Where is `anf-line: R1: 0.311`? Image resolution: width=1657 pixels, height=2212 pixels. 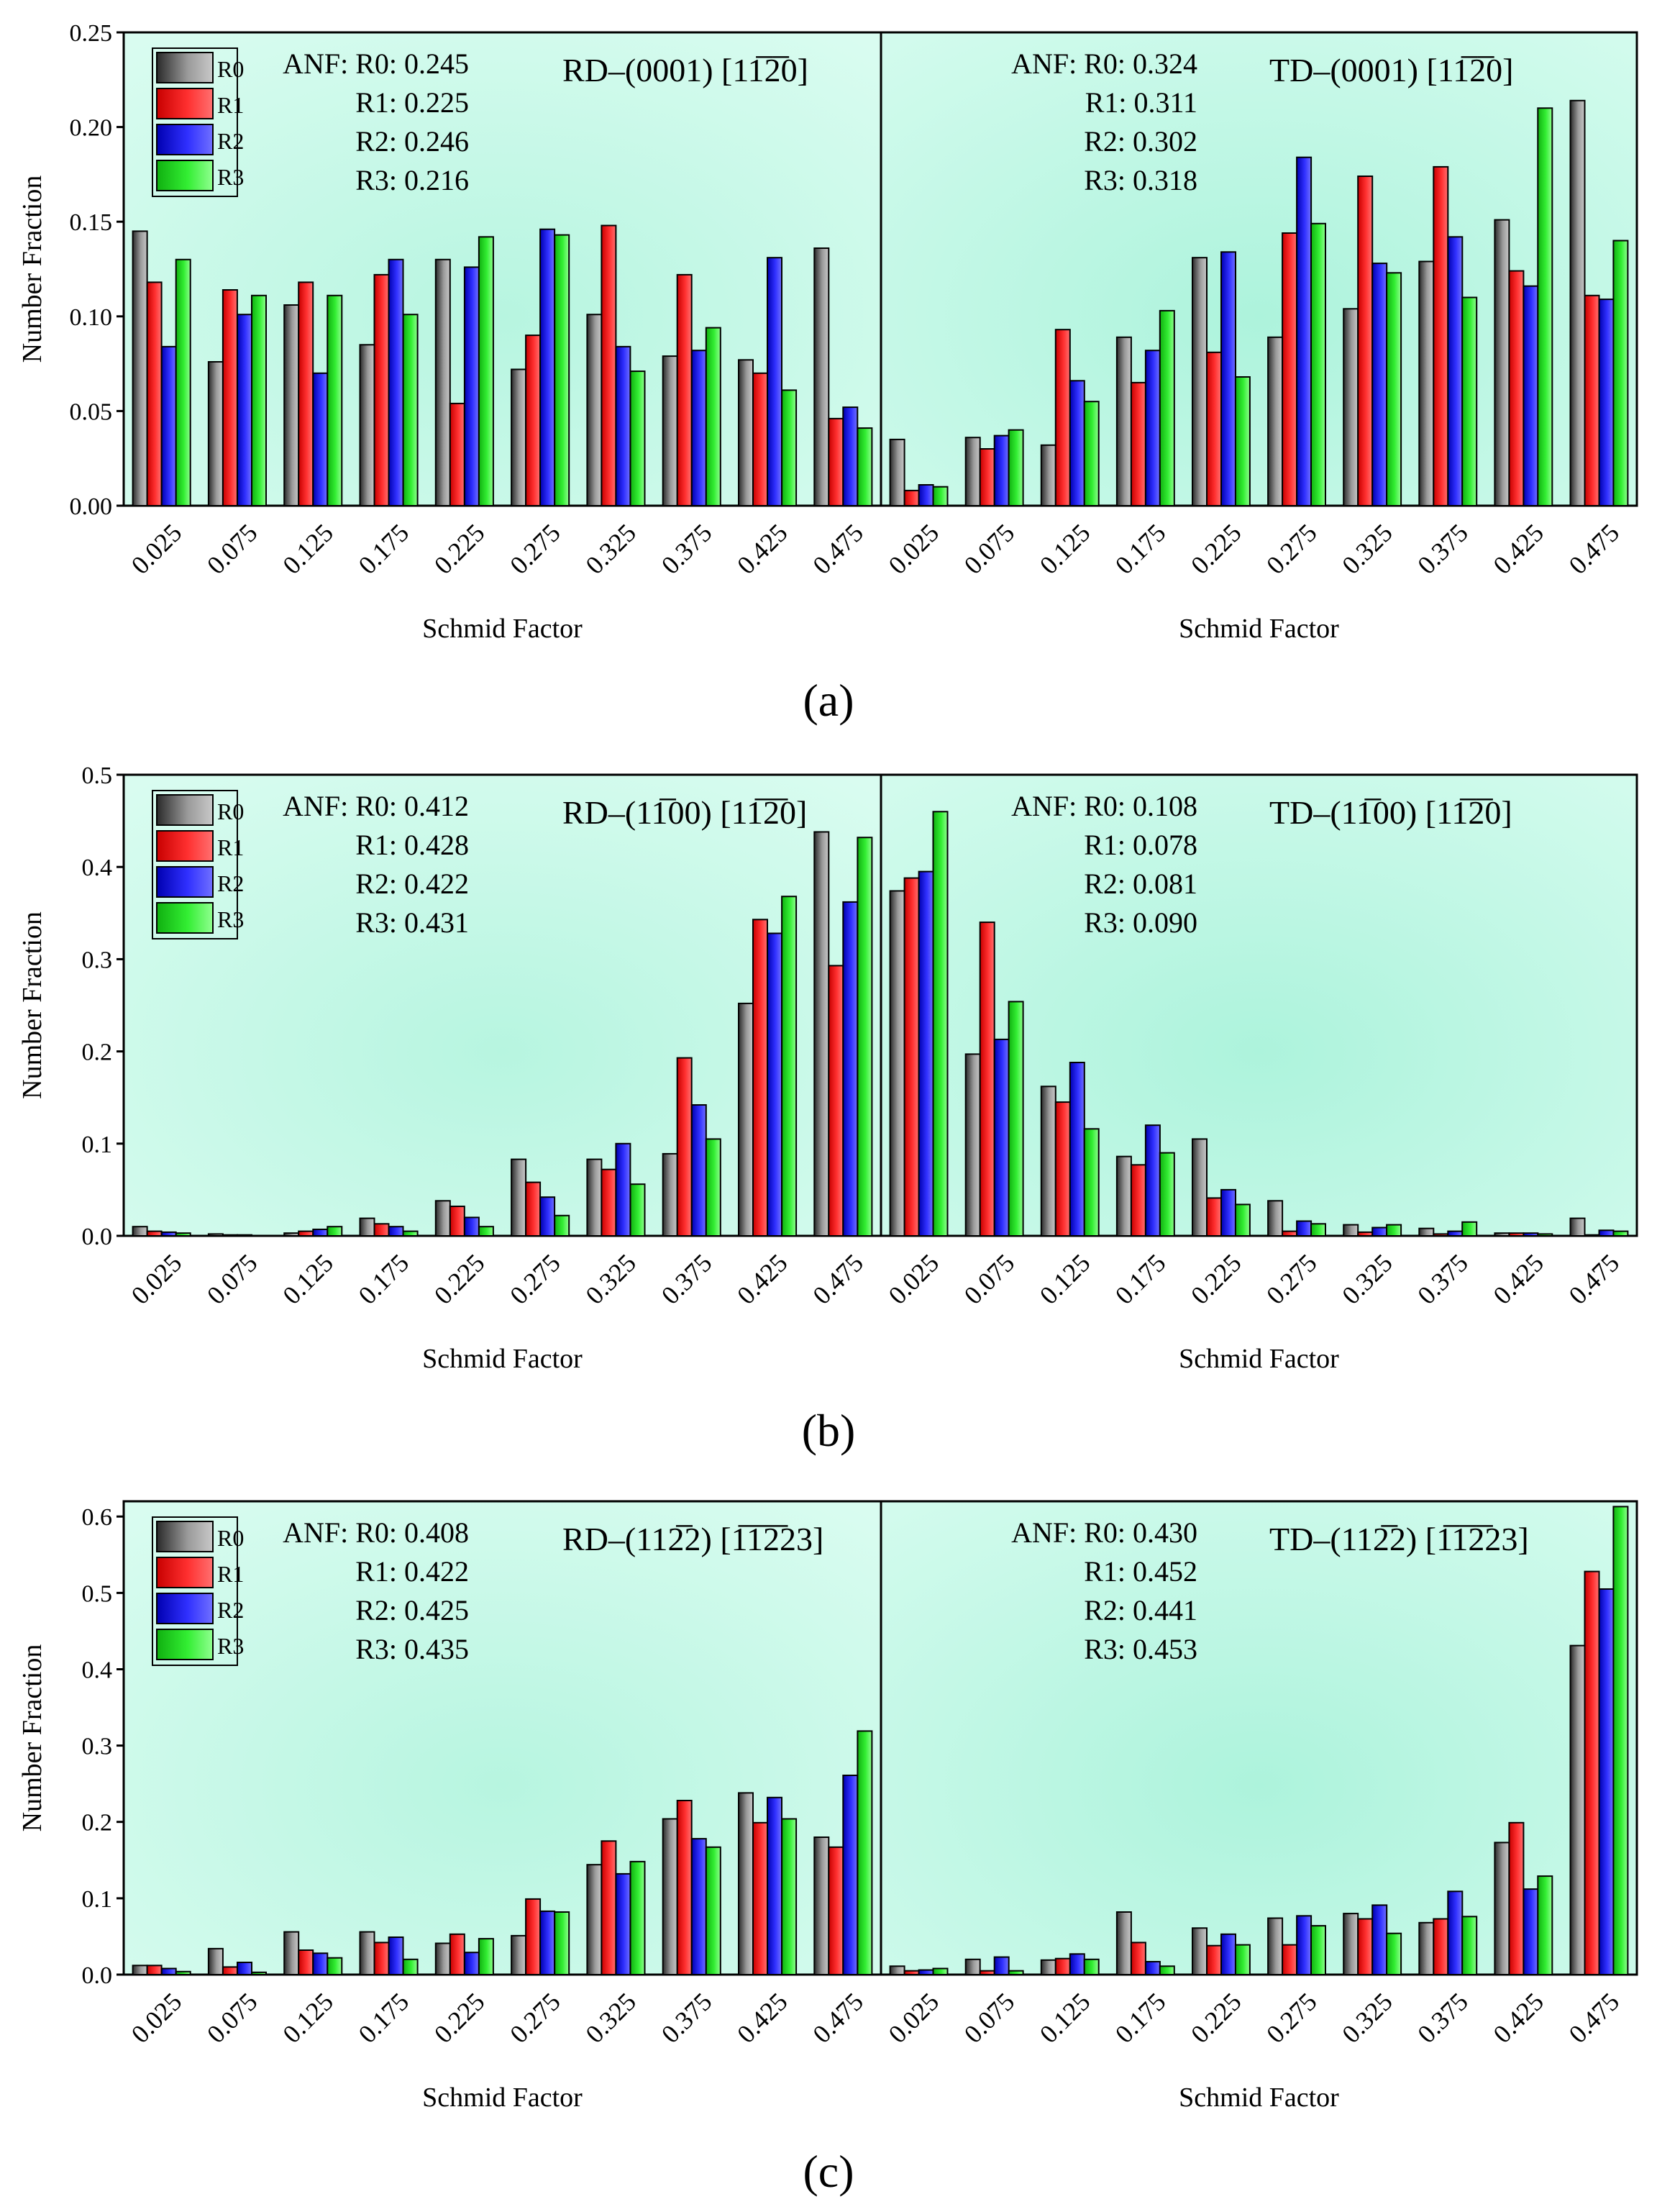 anf-line: R1: 0.311 is located at coordinates (1141, 102).